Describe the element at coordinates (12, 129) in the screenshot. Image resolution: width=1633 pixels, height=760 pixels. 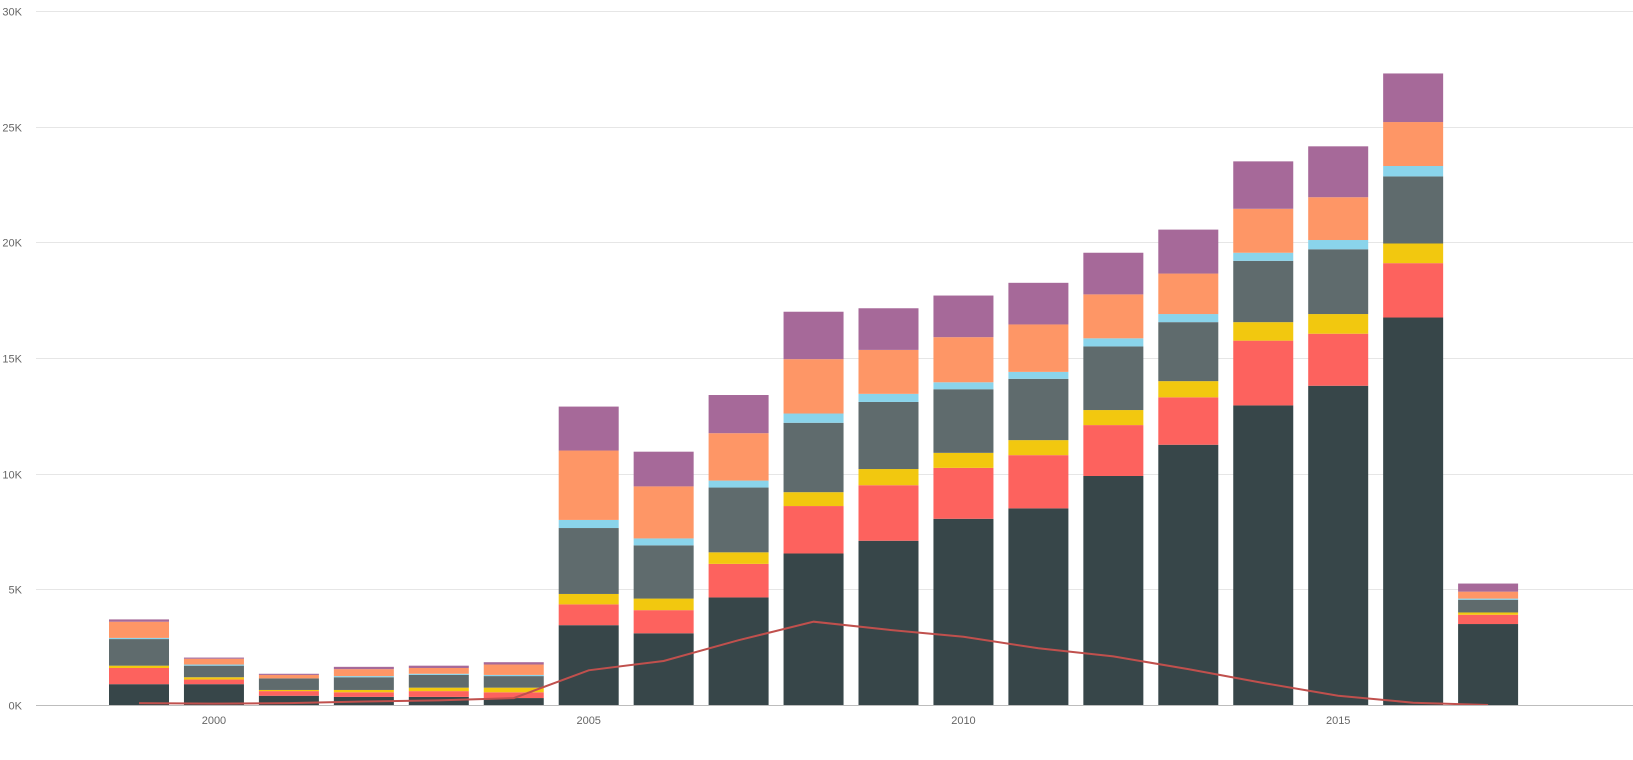
I see `y-tick-label: 25K` at that location.